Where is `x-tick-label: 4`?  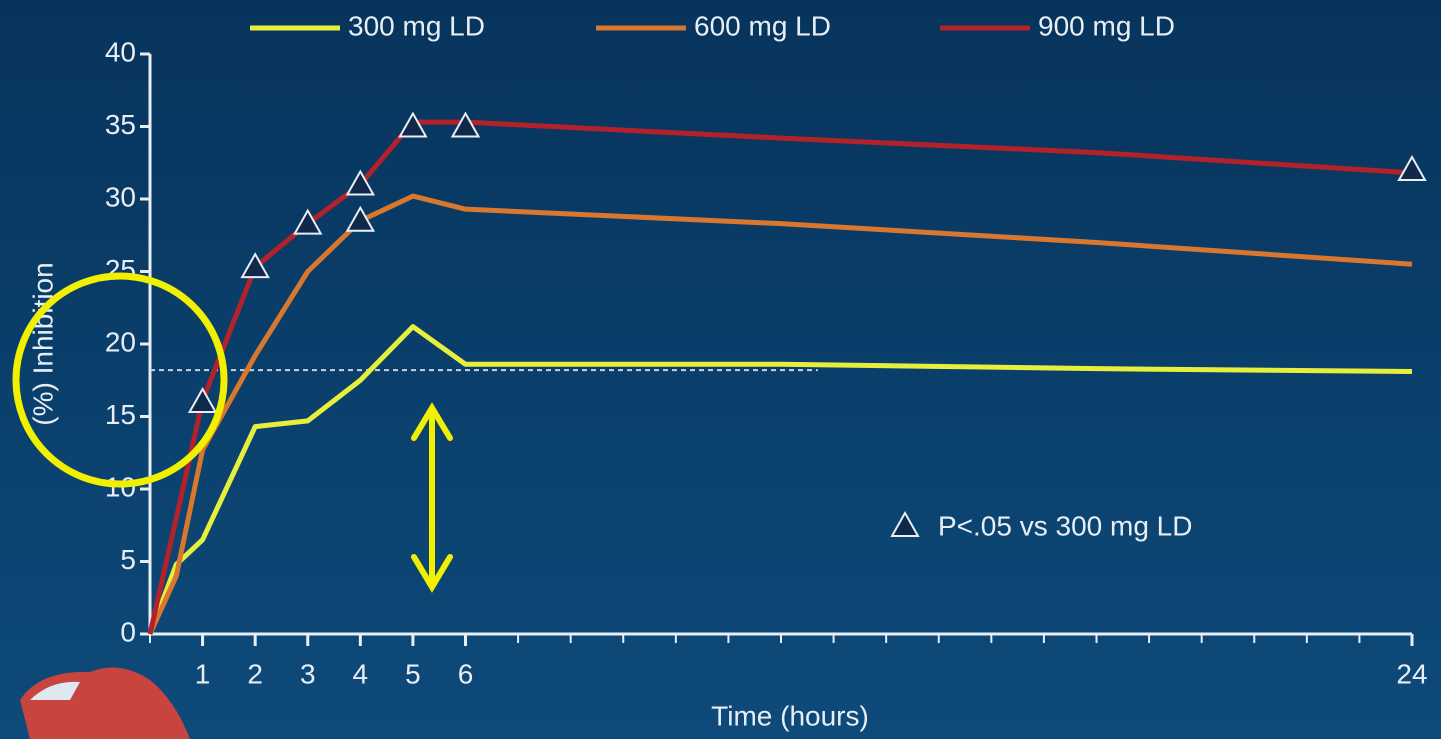 x-tick-label: 4 is located at coordinates (361, 673).